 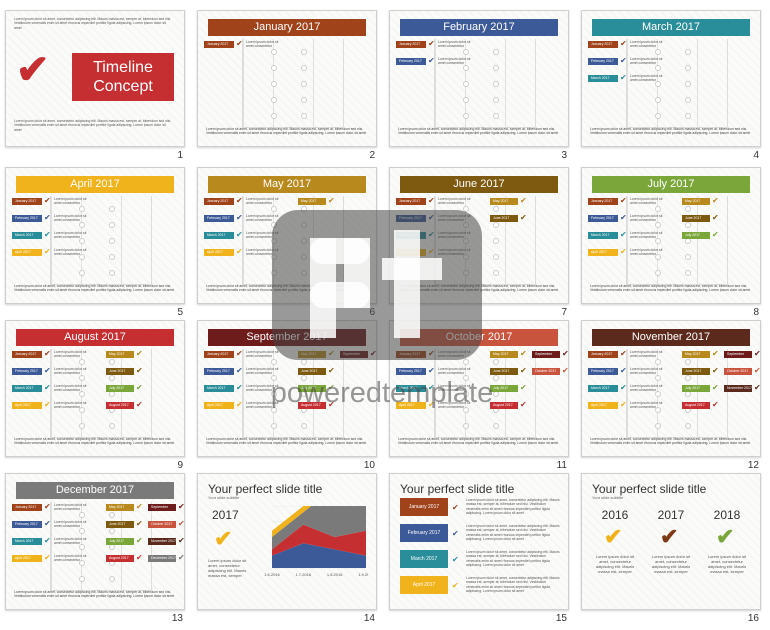 What do you see at coordinates (671, 515) in the screenshot?
I see `year-label: 2017` at bounding box center [671, 515].